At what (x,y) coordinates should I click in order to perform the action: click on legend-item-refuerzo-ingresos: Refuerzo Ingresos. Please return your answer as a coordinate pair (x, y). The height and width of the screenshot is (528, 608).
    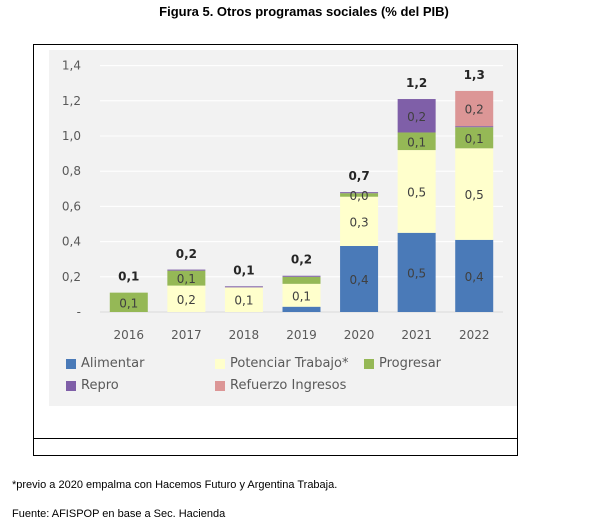
    Looking at the image, I should click on (280, 385).